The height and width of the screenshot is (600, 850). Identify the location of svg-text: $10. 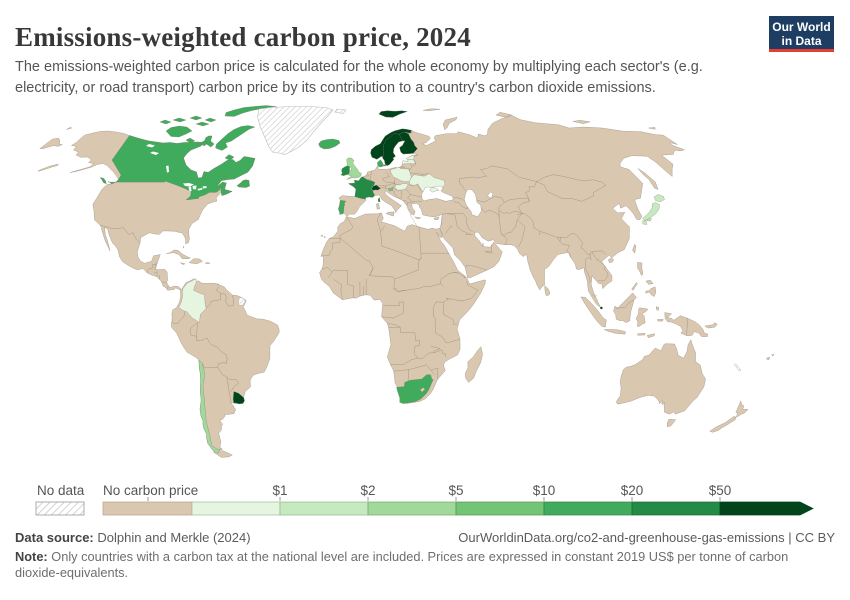
(544, 490).